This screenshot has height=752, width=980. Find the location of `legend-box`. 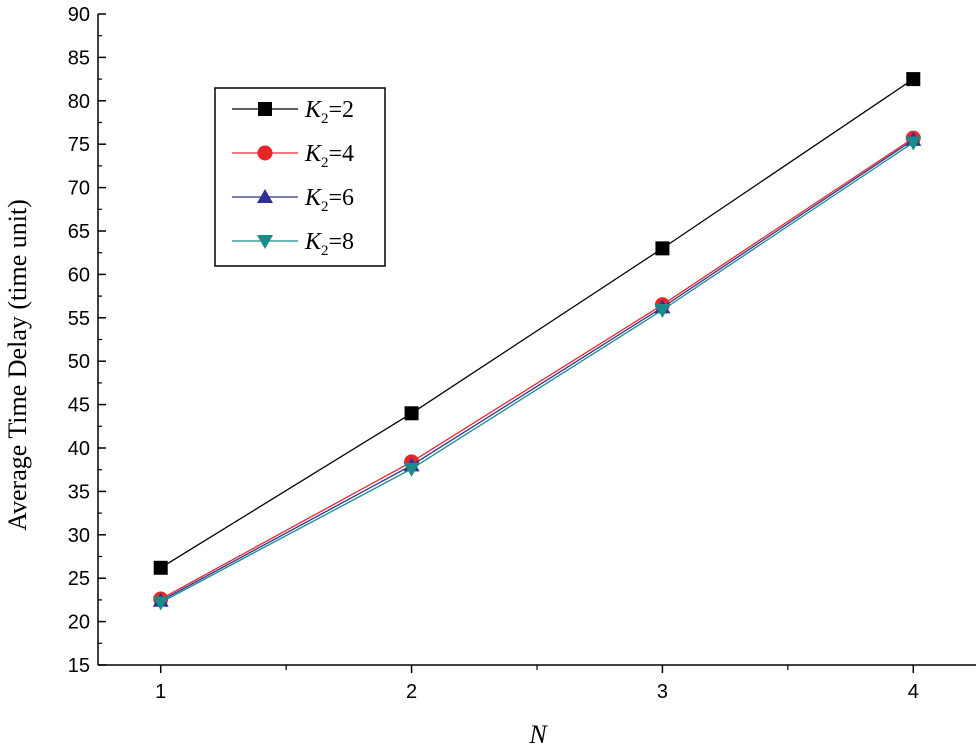

legend-box is located at coordinates (300, 177).